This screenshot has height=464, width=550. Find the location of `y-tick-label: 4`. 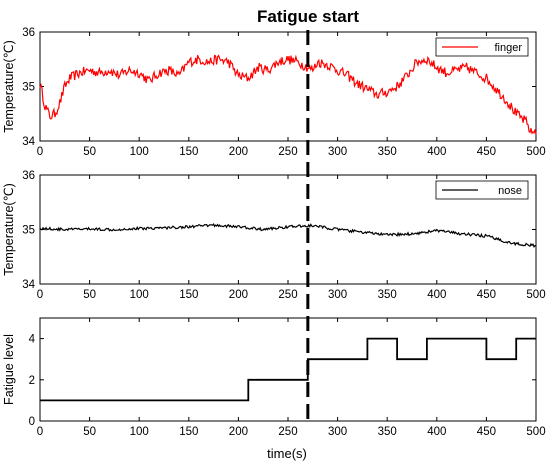

y-tick-label: 4 is located at coordinates (32, 340).